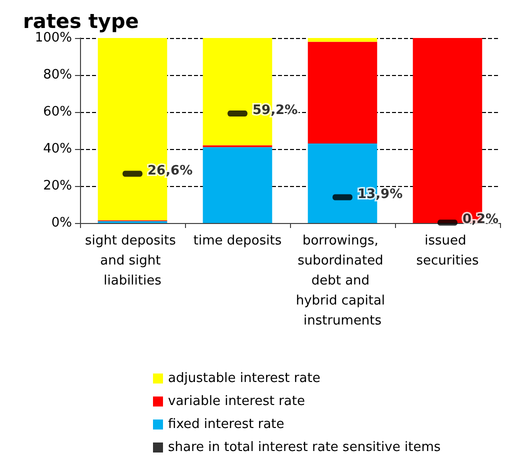 The image size is (520, 471). Describe the element at coordinates (81, 21) in the screenshot. I see `chart-title: rates type` at that location.